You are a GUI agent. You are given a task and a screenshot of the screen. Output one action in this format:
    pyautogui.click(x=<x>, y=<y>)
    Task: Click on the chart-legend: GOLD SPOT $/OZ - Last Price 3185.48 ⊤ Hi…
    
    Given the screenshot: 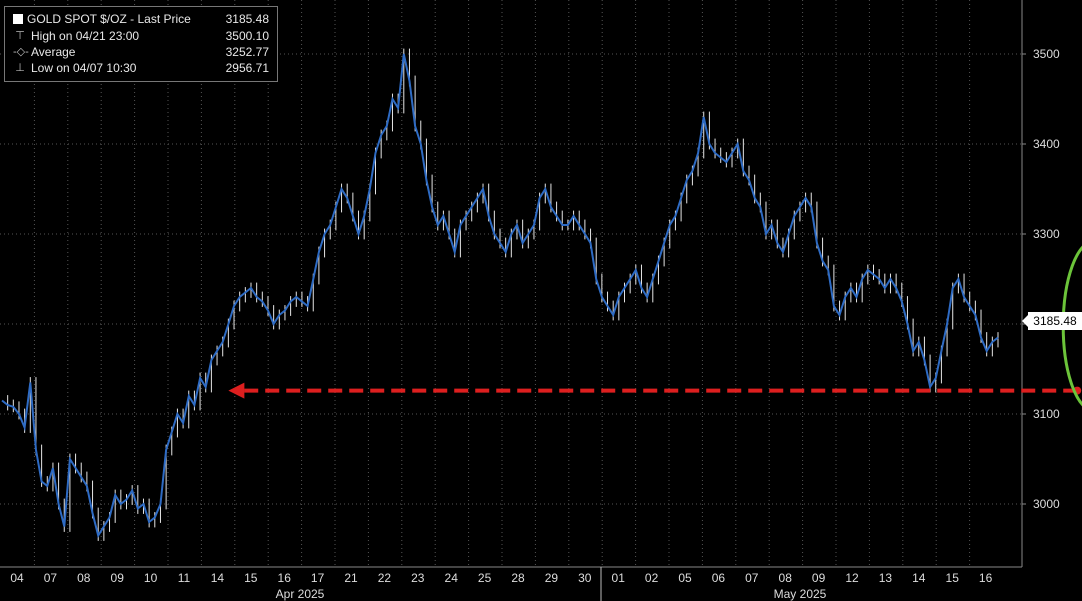 What is the action you would take?
    pyautogui.click(x=141, y=44)
    